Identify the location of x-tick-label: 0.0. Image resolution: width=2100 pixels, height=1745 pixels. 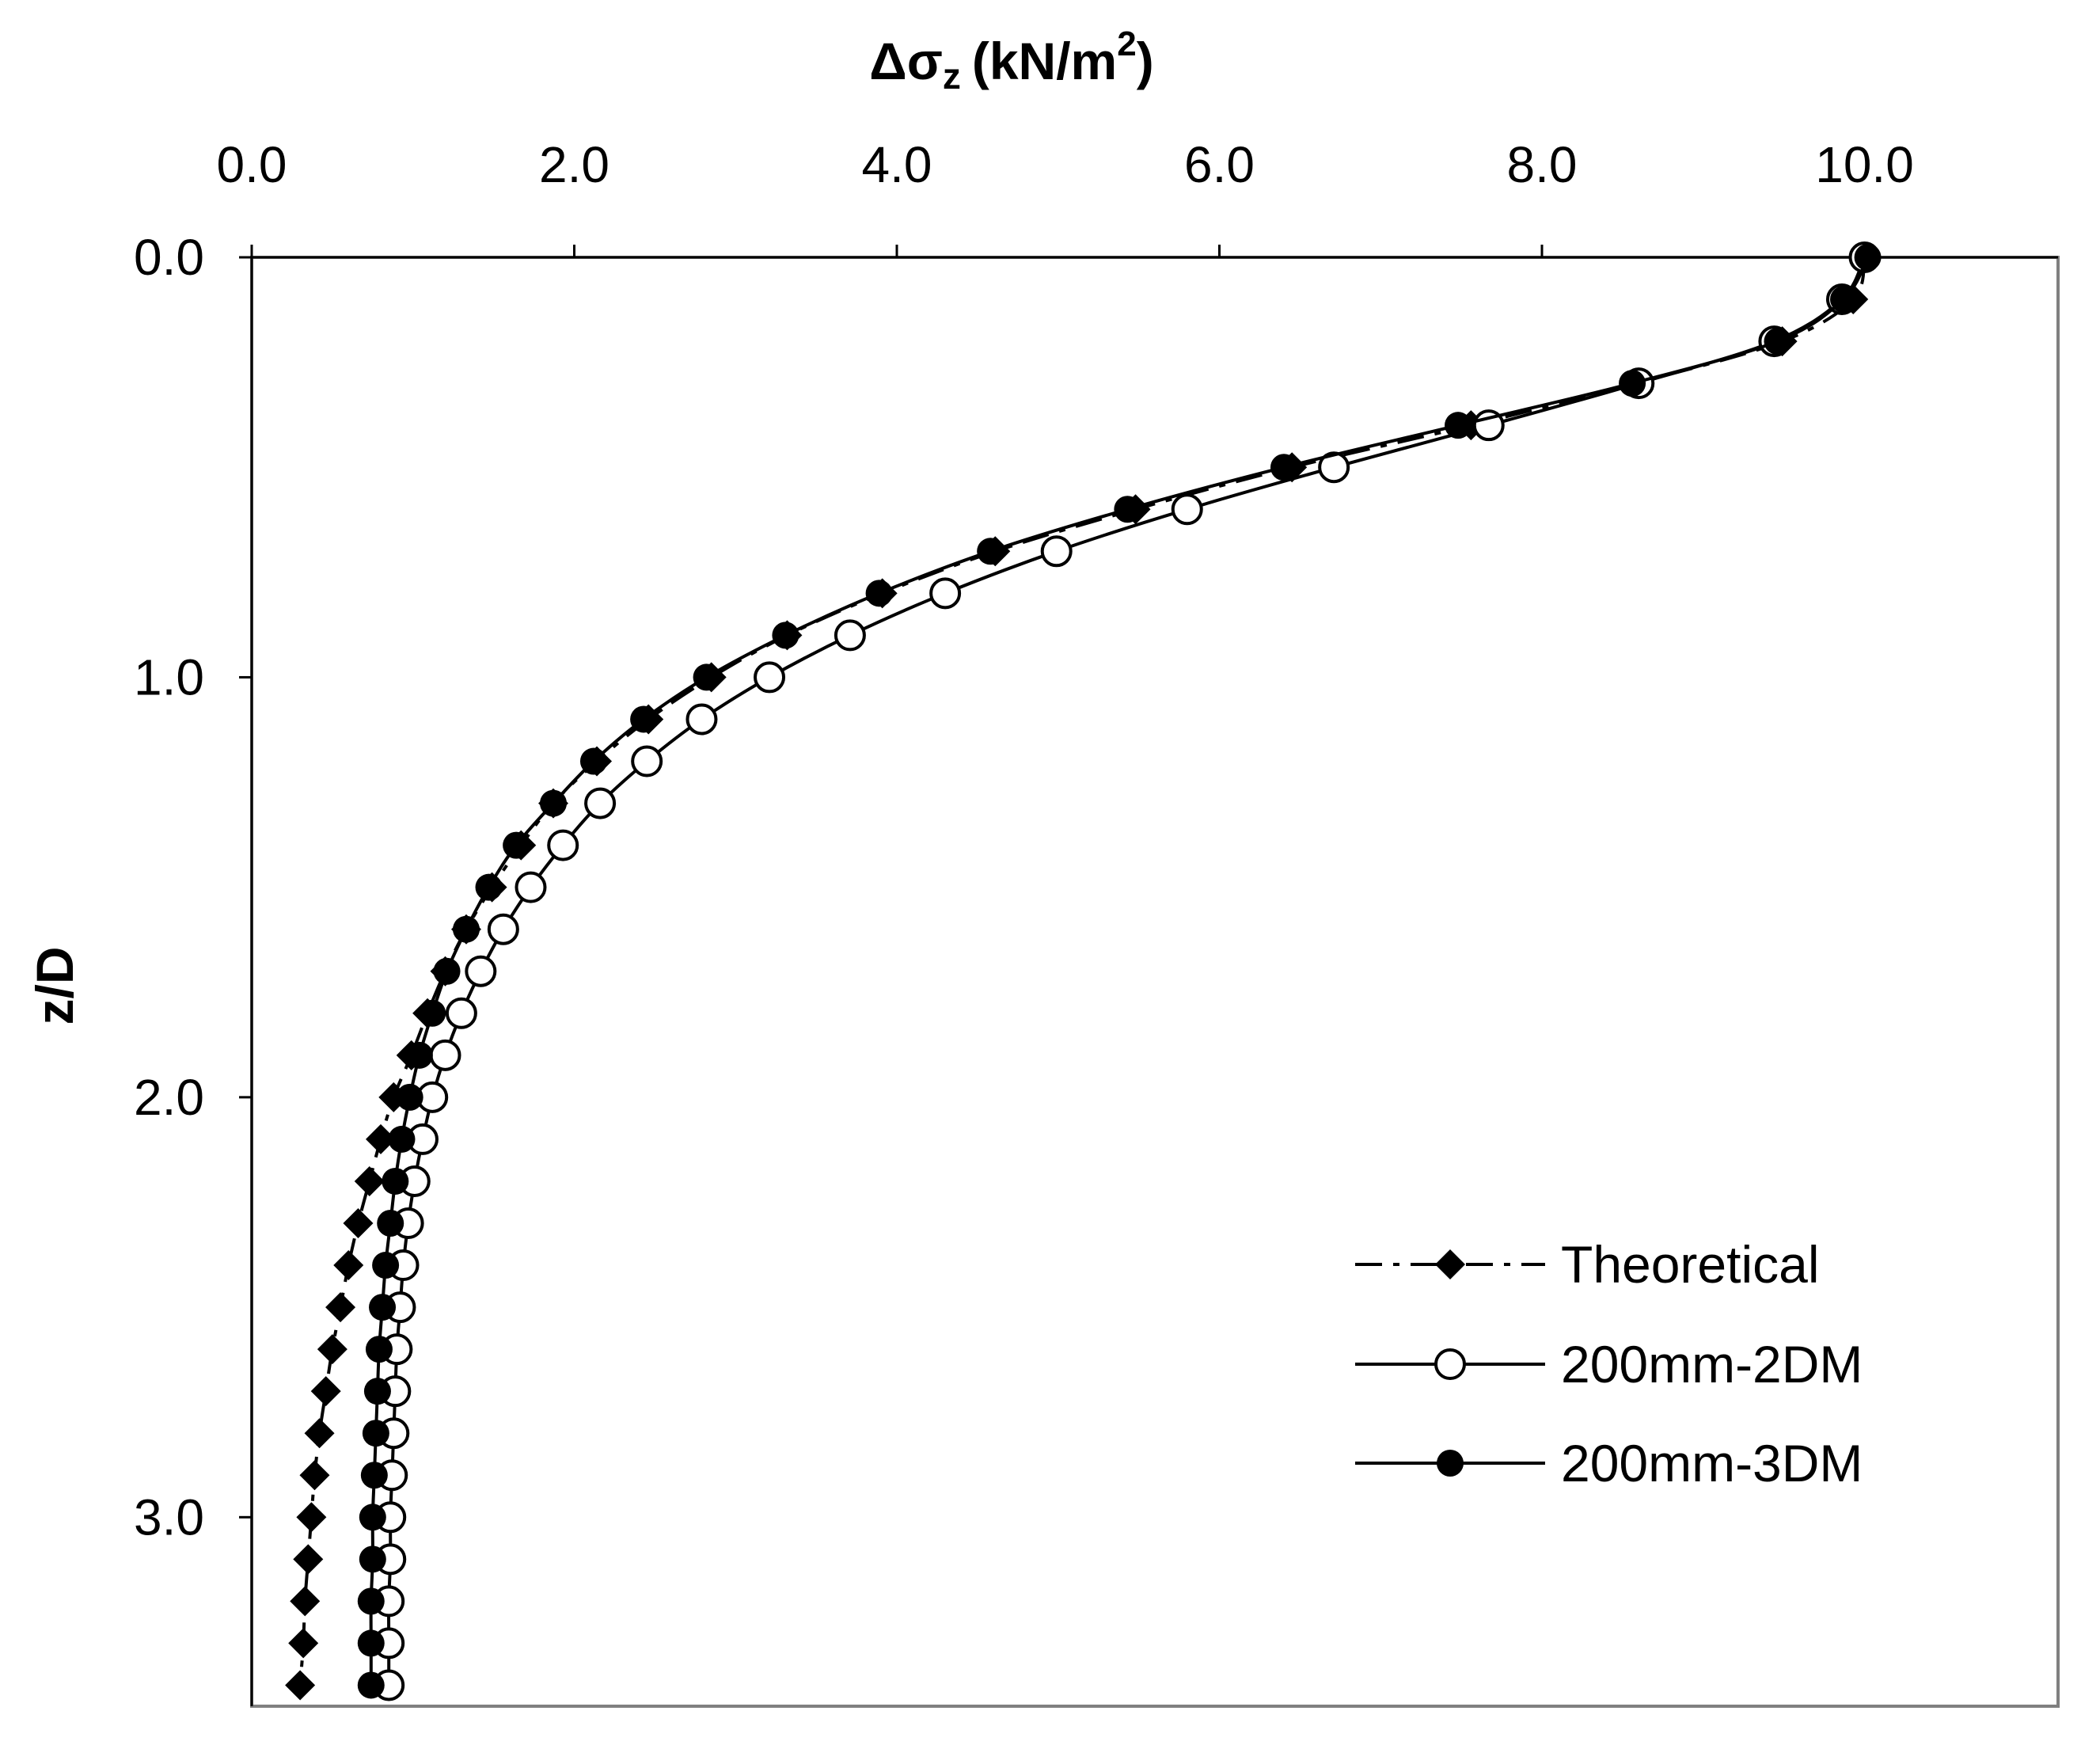
(252, 164).